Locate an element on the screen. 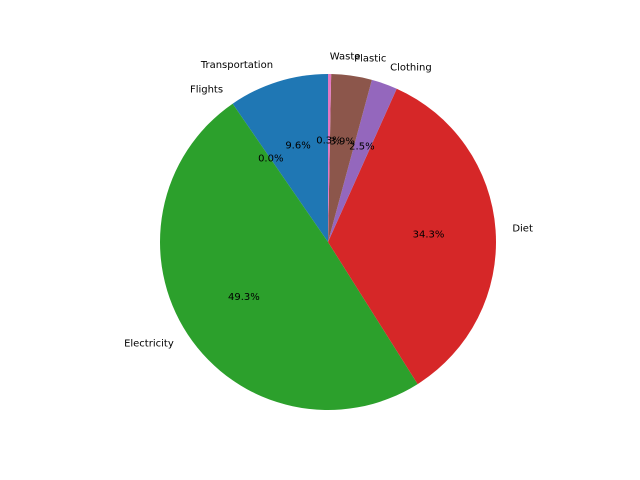 The width and height of the screenshot is (640, 480). percent-label-electricity: 49.3% is located at coordinates (244, 297).